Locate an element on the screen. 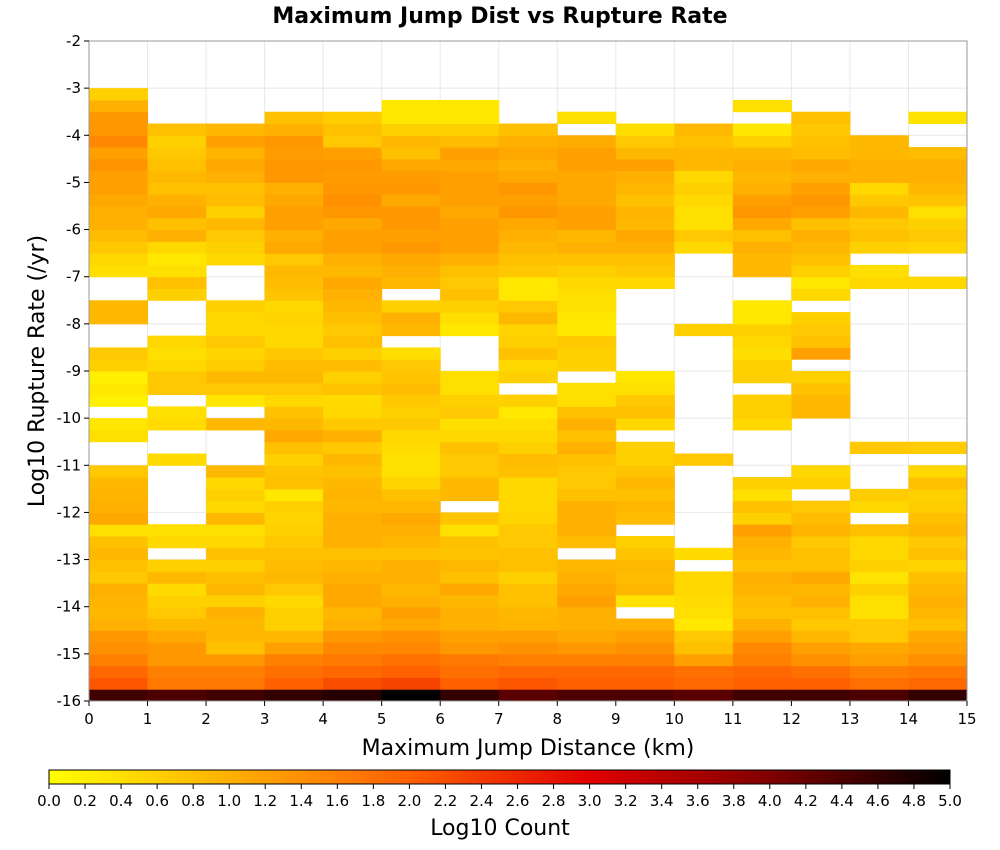 The image size is (1000, 850). colorbar-tick-label: 0.2 is located at coordinates (85, 801).